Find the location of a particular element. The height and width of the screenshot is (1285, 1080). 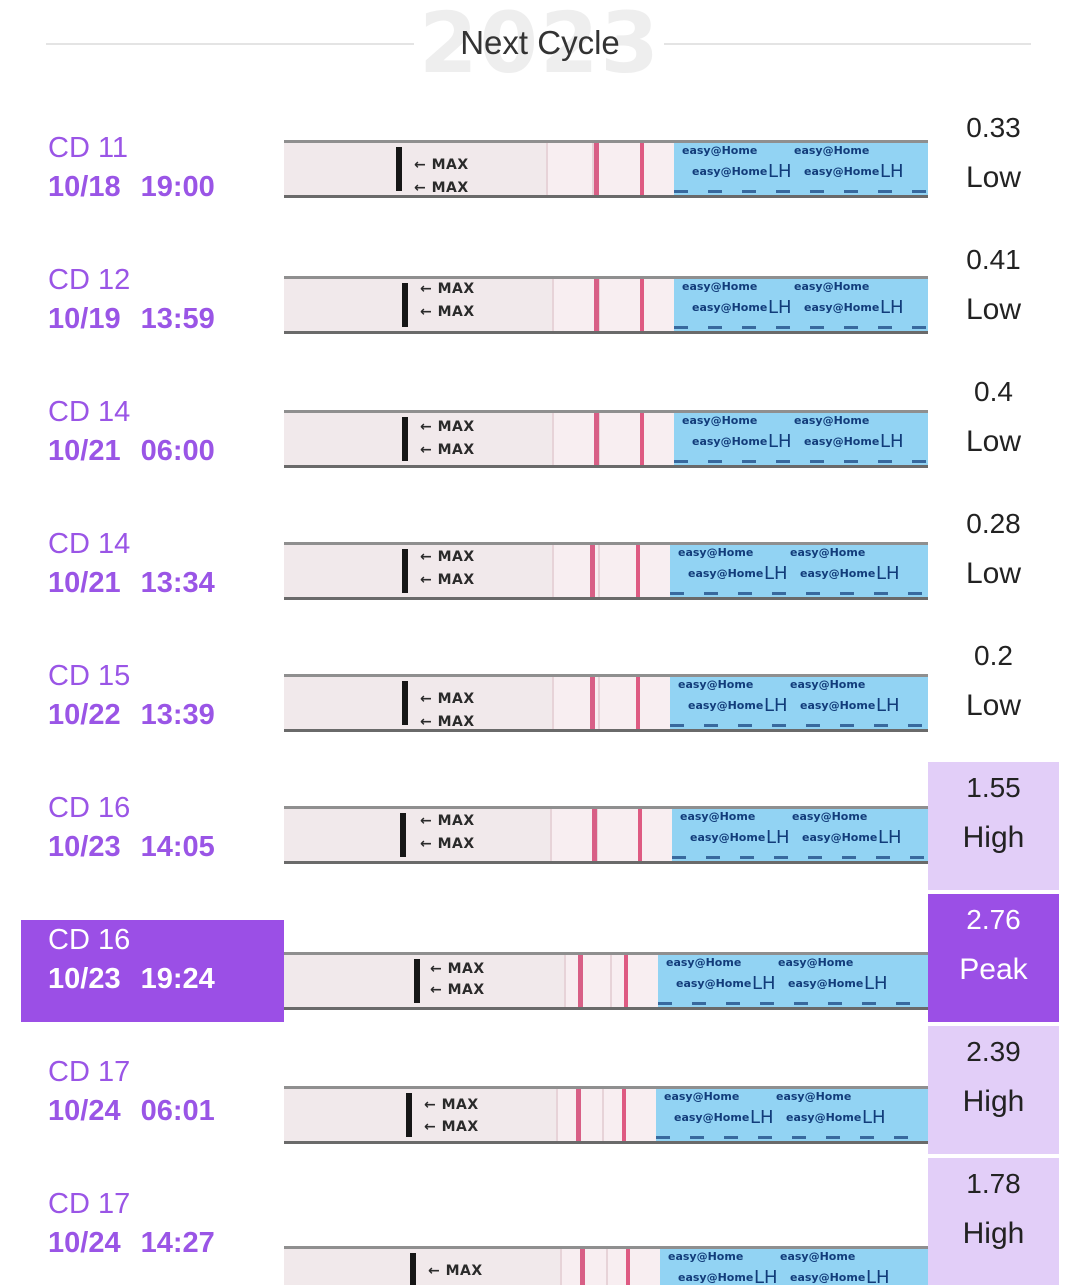

lh-result: 0.28 Low is located at coordinates (993, 562).